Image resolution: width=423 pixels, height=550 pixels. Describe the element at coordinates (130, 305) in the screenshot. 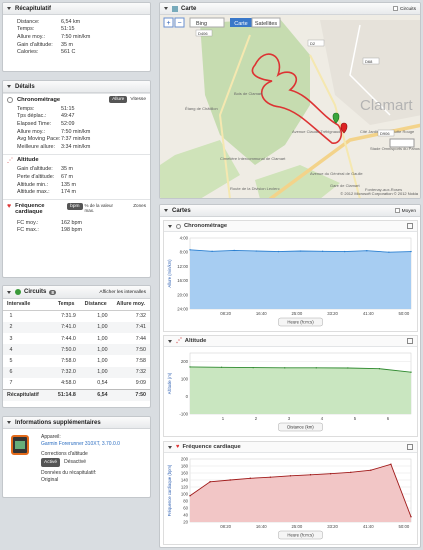

I see `laps-column-header: Allure moy.` at that location.